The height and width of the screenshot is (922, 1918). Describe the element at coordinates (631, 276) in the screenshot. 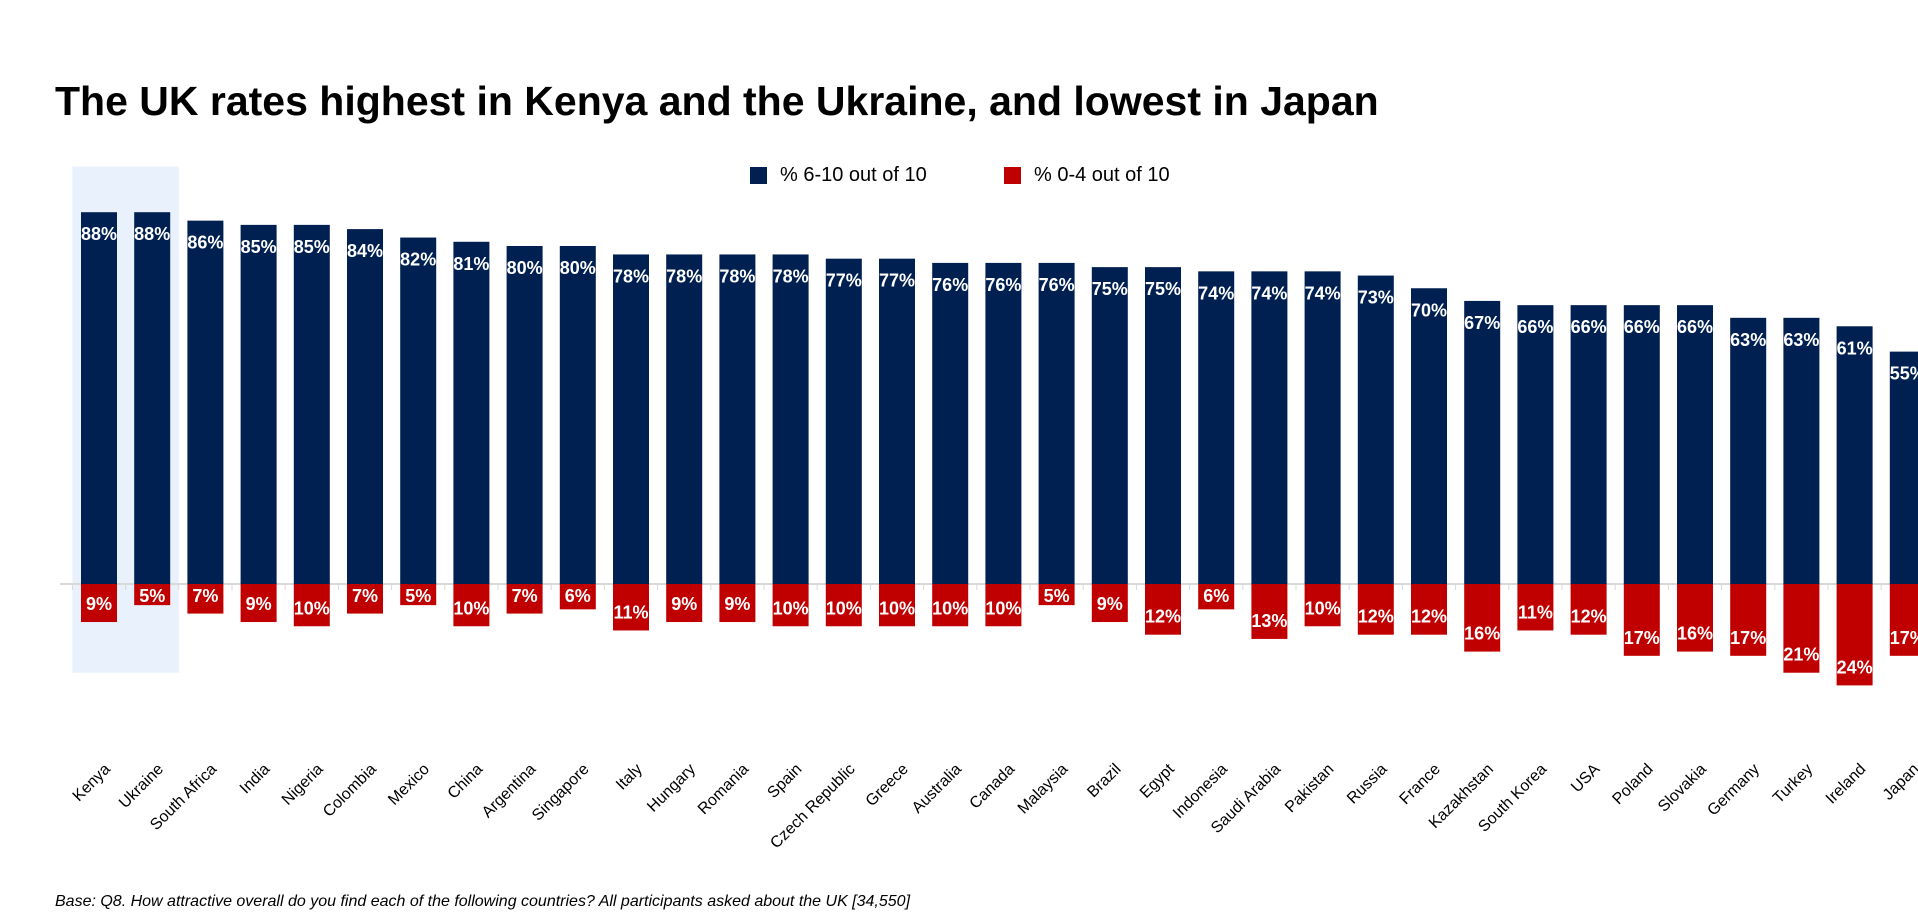

I see `data-label-positive-italy: 78%` at that location.